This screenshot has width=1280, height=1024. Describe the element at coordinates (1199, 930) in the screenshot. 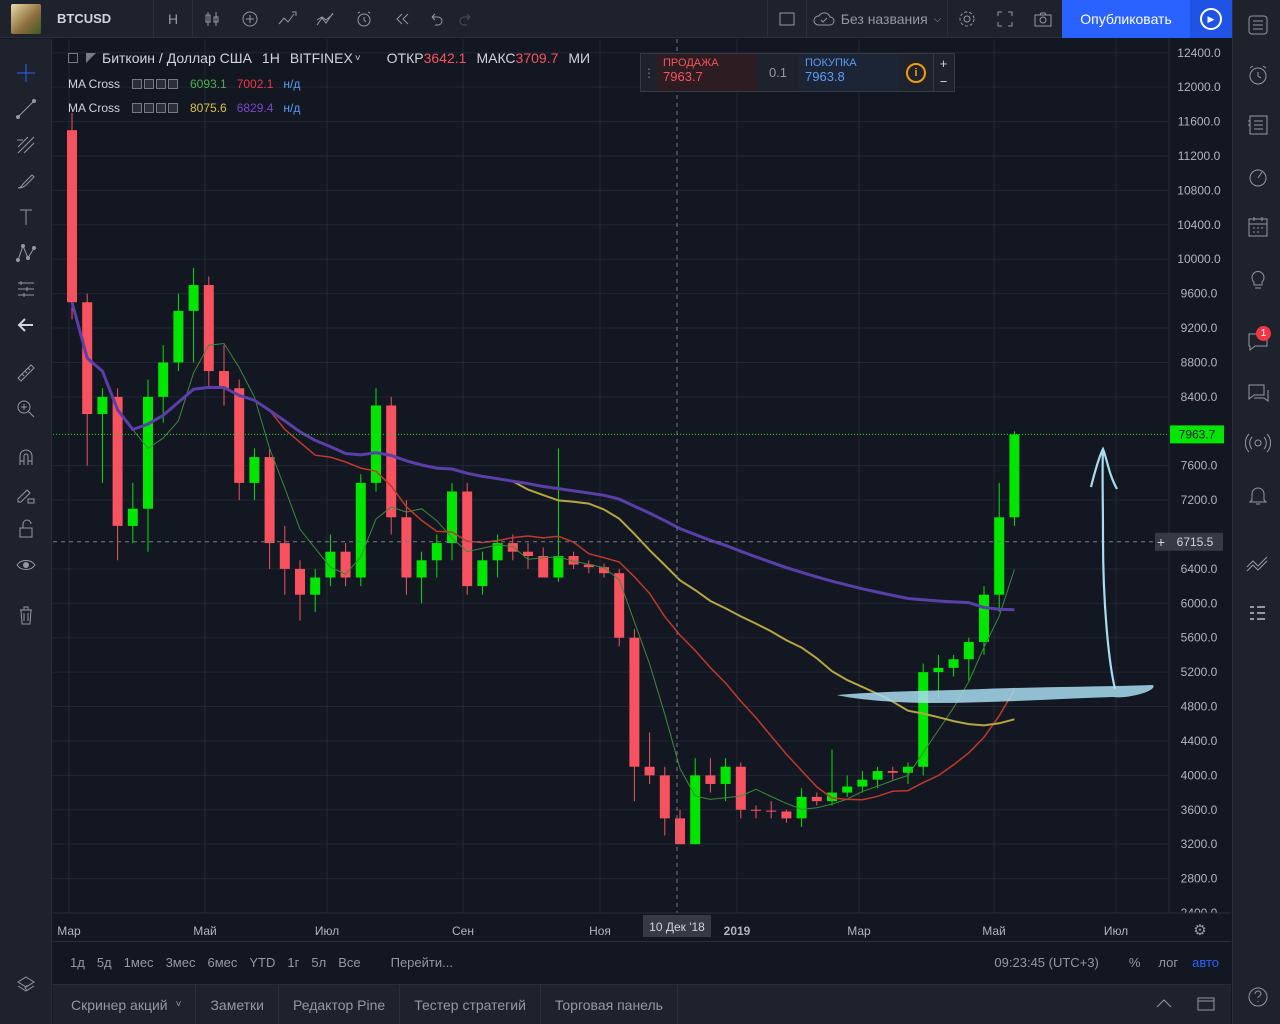

I see `axis-settings-gear-icon: ⚙` at that location.